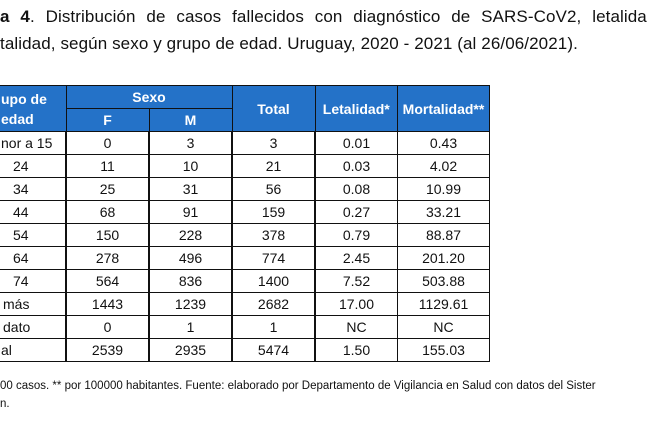 This screenshot has height=425, width=658. I want to click on cell-m: 91, so click(190, 212).